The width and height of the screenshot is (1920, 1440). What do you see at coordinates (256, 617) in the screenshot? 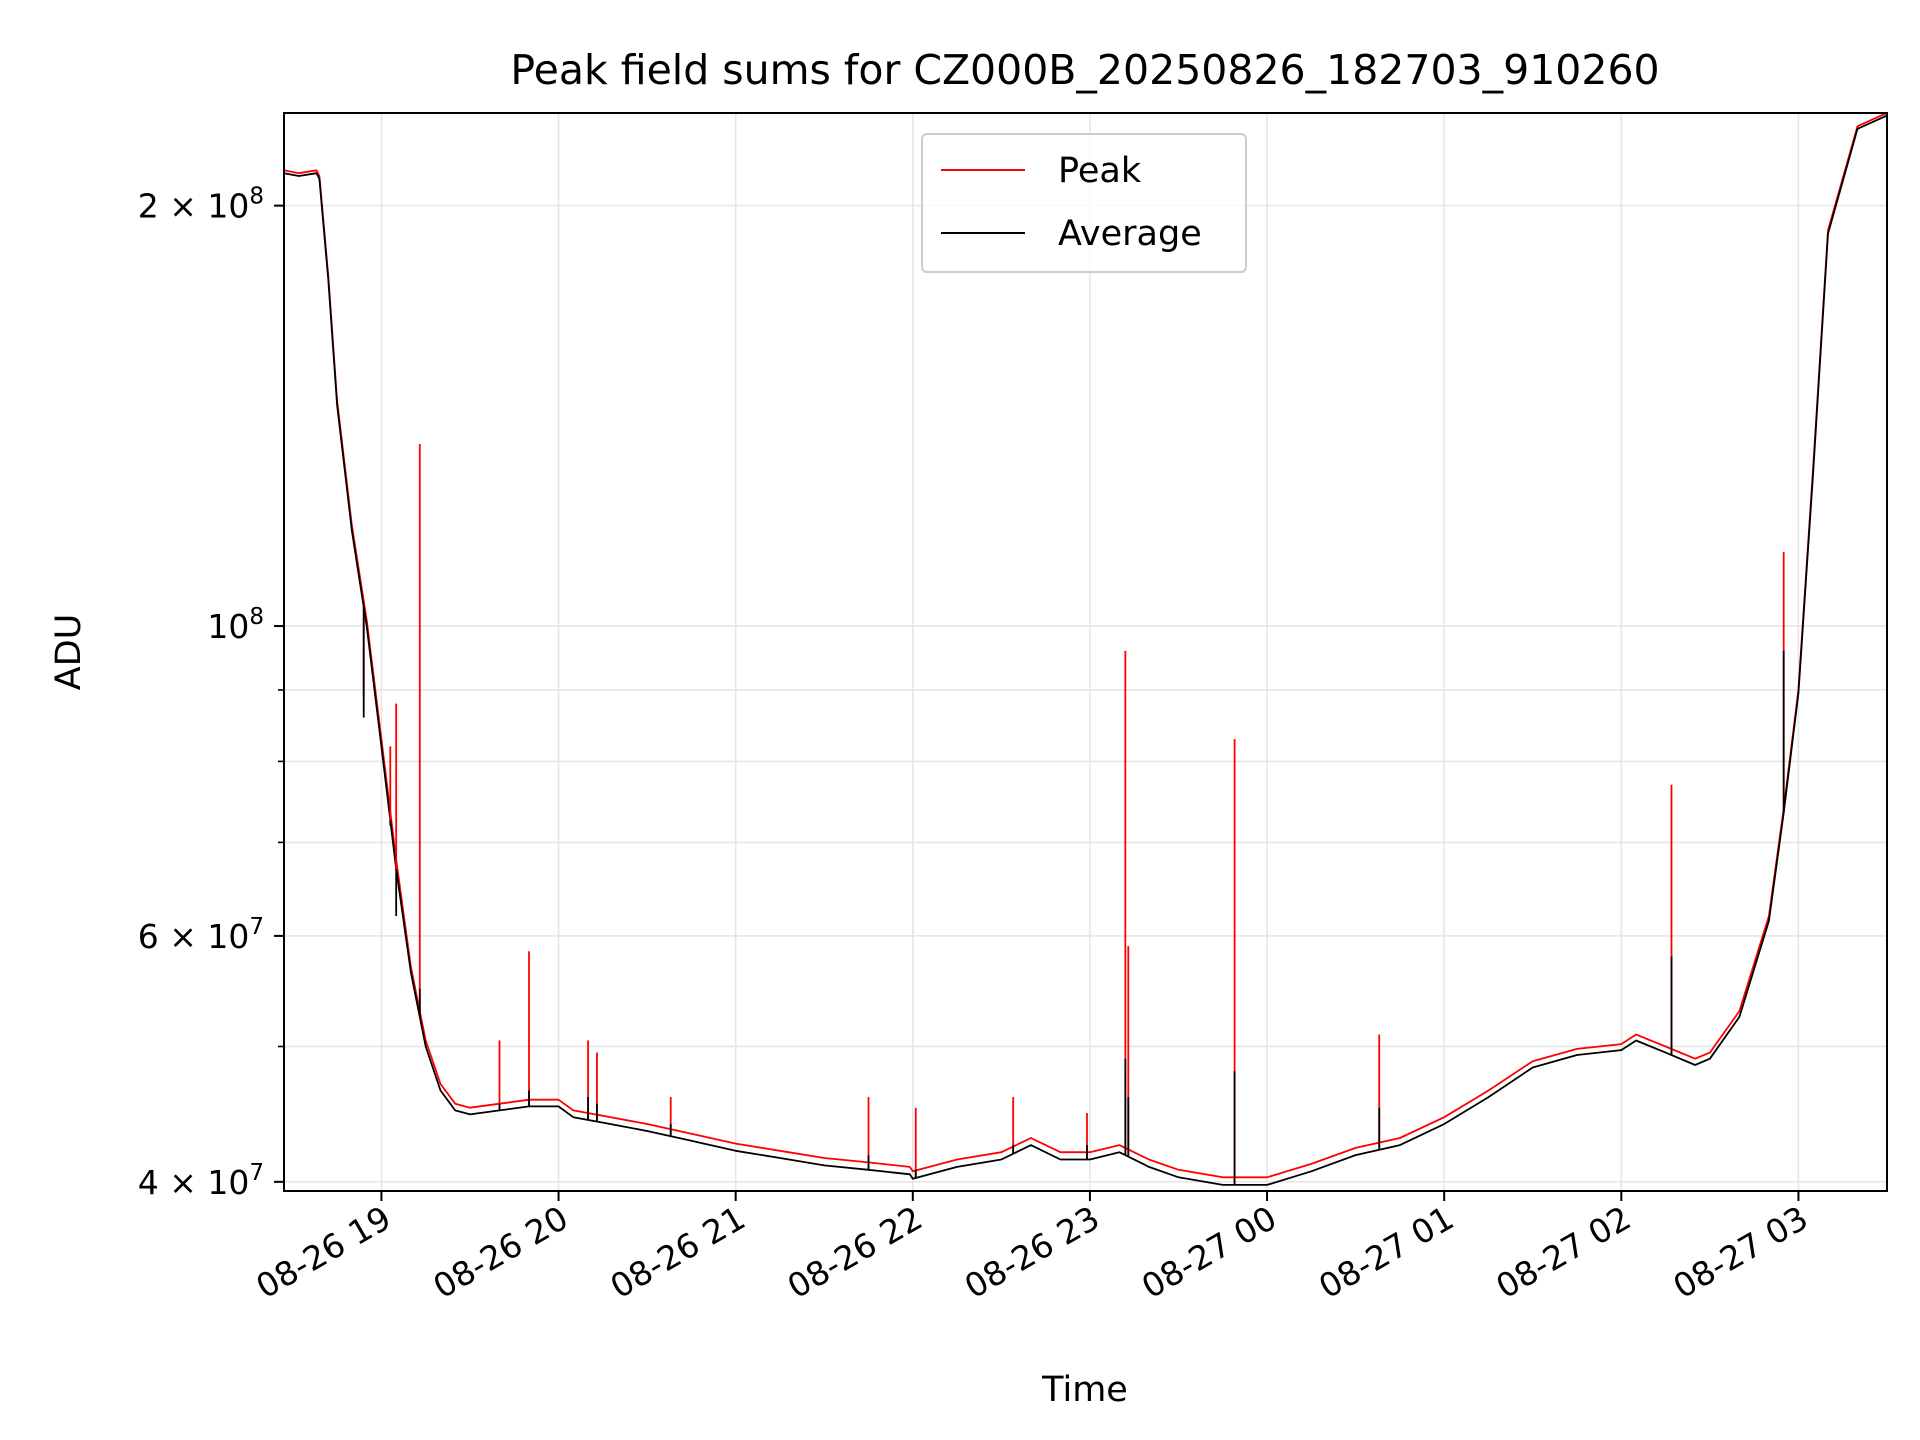
I see `y-tick-exponent-2: 8` at bounding box center [256, 617].